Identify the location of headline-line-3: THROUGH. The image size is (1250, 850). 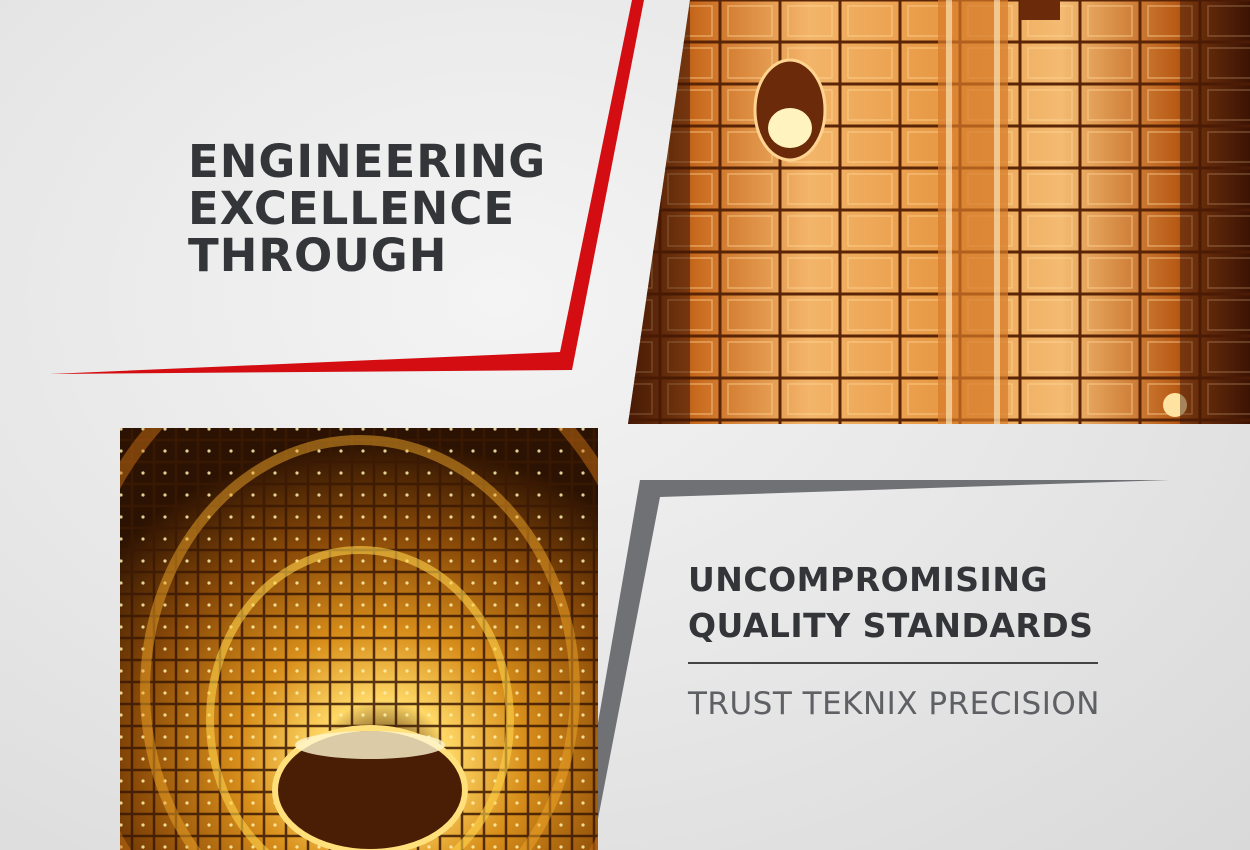
(318, 255).